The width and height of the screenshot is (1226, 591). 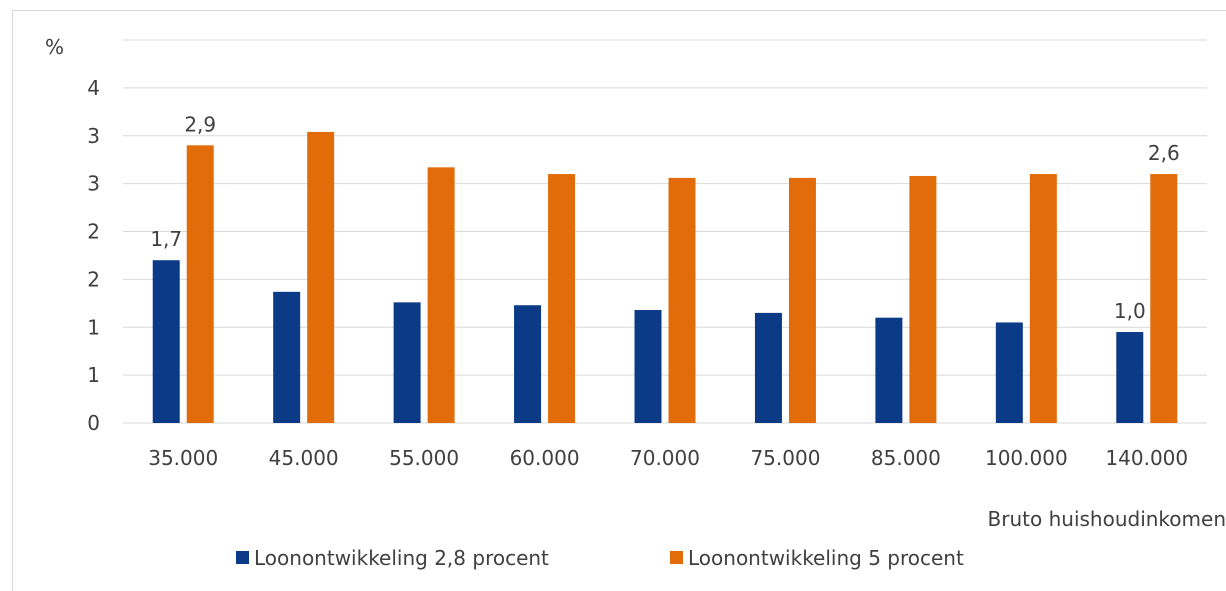 What do you see at coordinates (1164, 153) in the screenshot?
I see `data-label: 2,6` at bounding box center [1164, 153].